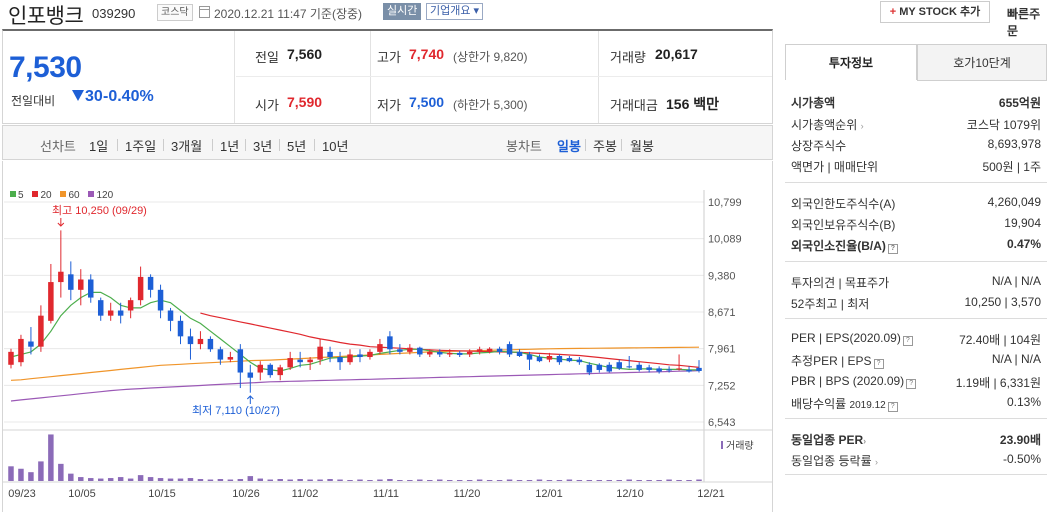  I want to click on foreign-limit-value: 4,260,049, so click(1014, 202).